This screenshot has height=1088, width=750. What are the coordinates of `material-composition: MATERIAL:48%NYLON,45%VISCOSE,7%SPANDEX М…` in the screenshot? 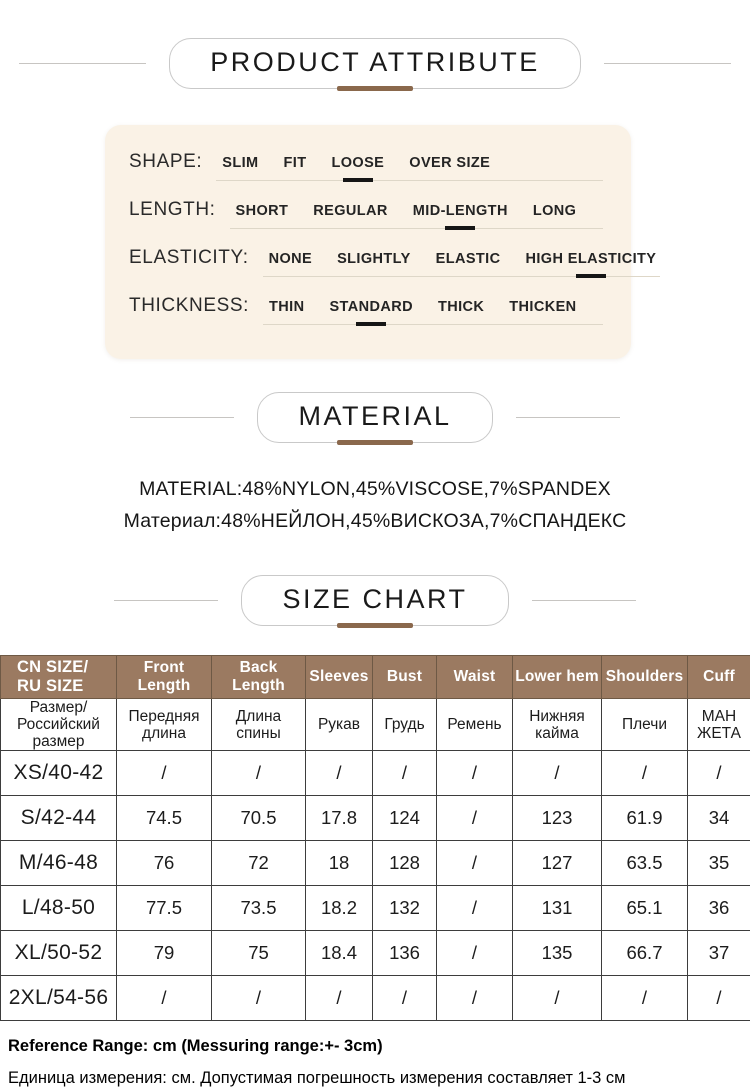 It's located at (375, 505).